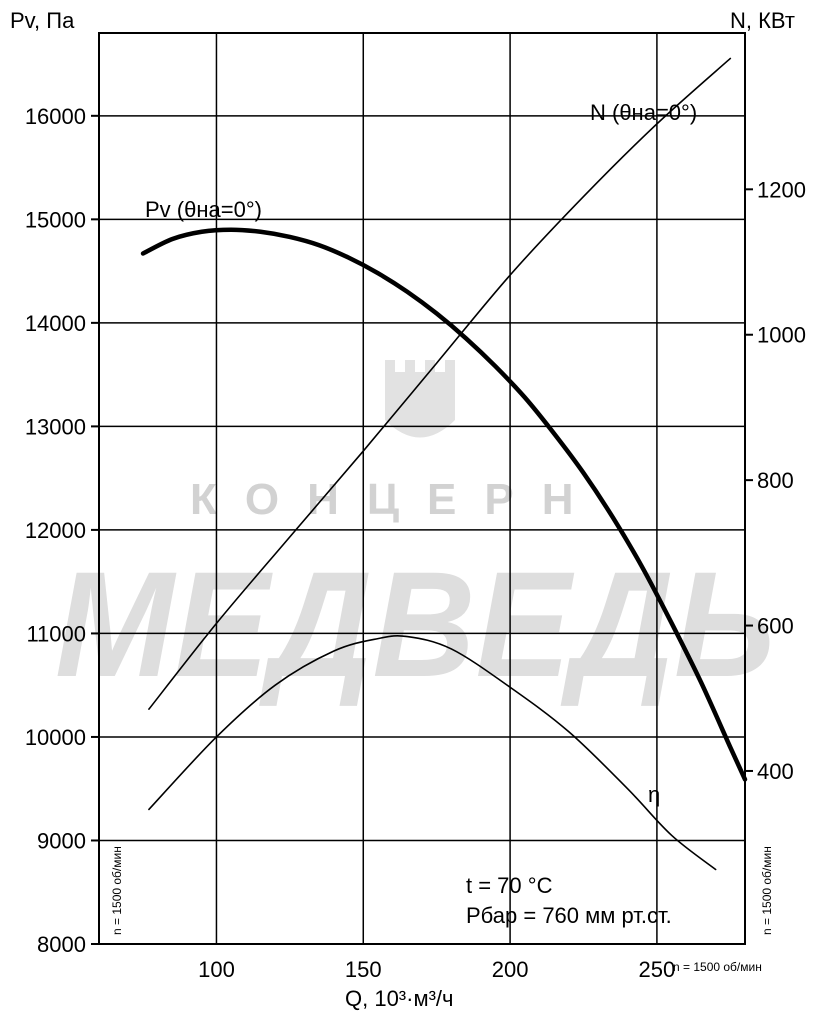 The width and height of the screenshot is (829, 1024). I want to click on y-left-tick-label: 15000, so click(55, 219).